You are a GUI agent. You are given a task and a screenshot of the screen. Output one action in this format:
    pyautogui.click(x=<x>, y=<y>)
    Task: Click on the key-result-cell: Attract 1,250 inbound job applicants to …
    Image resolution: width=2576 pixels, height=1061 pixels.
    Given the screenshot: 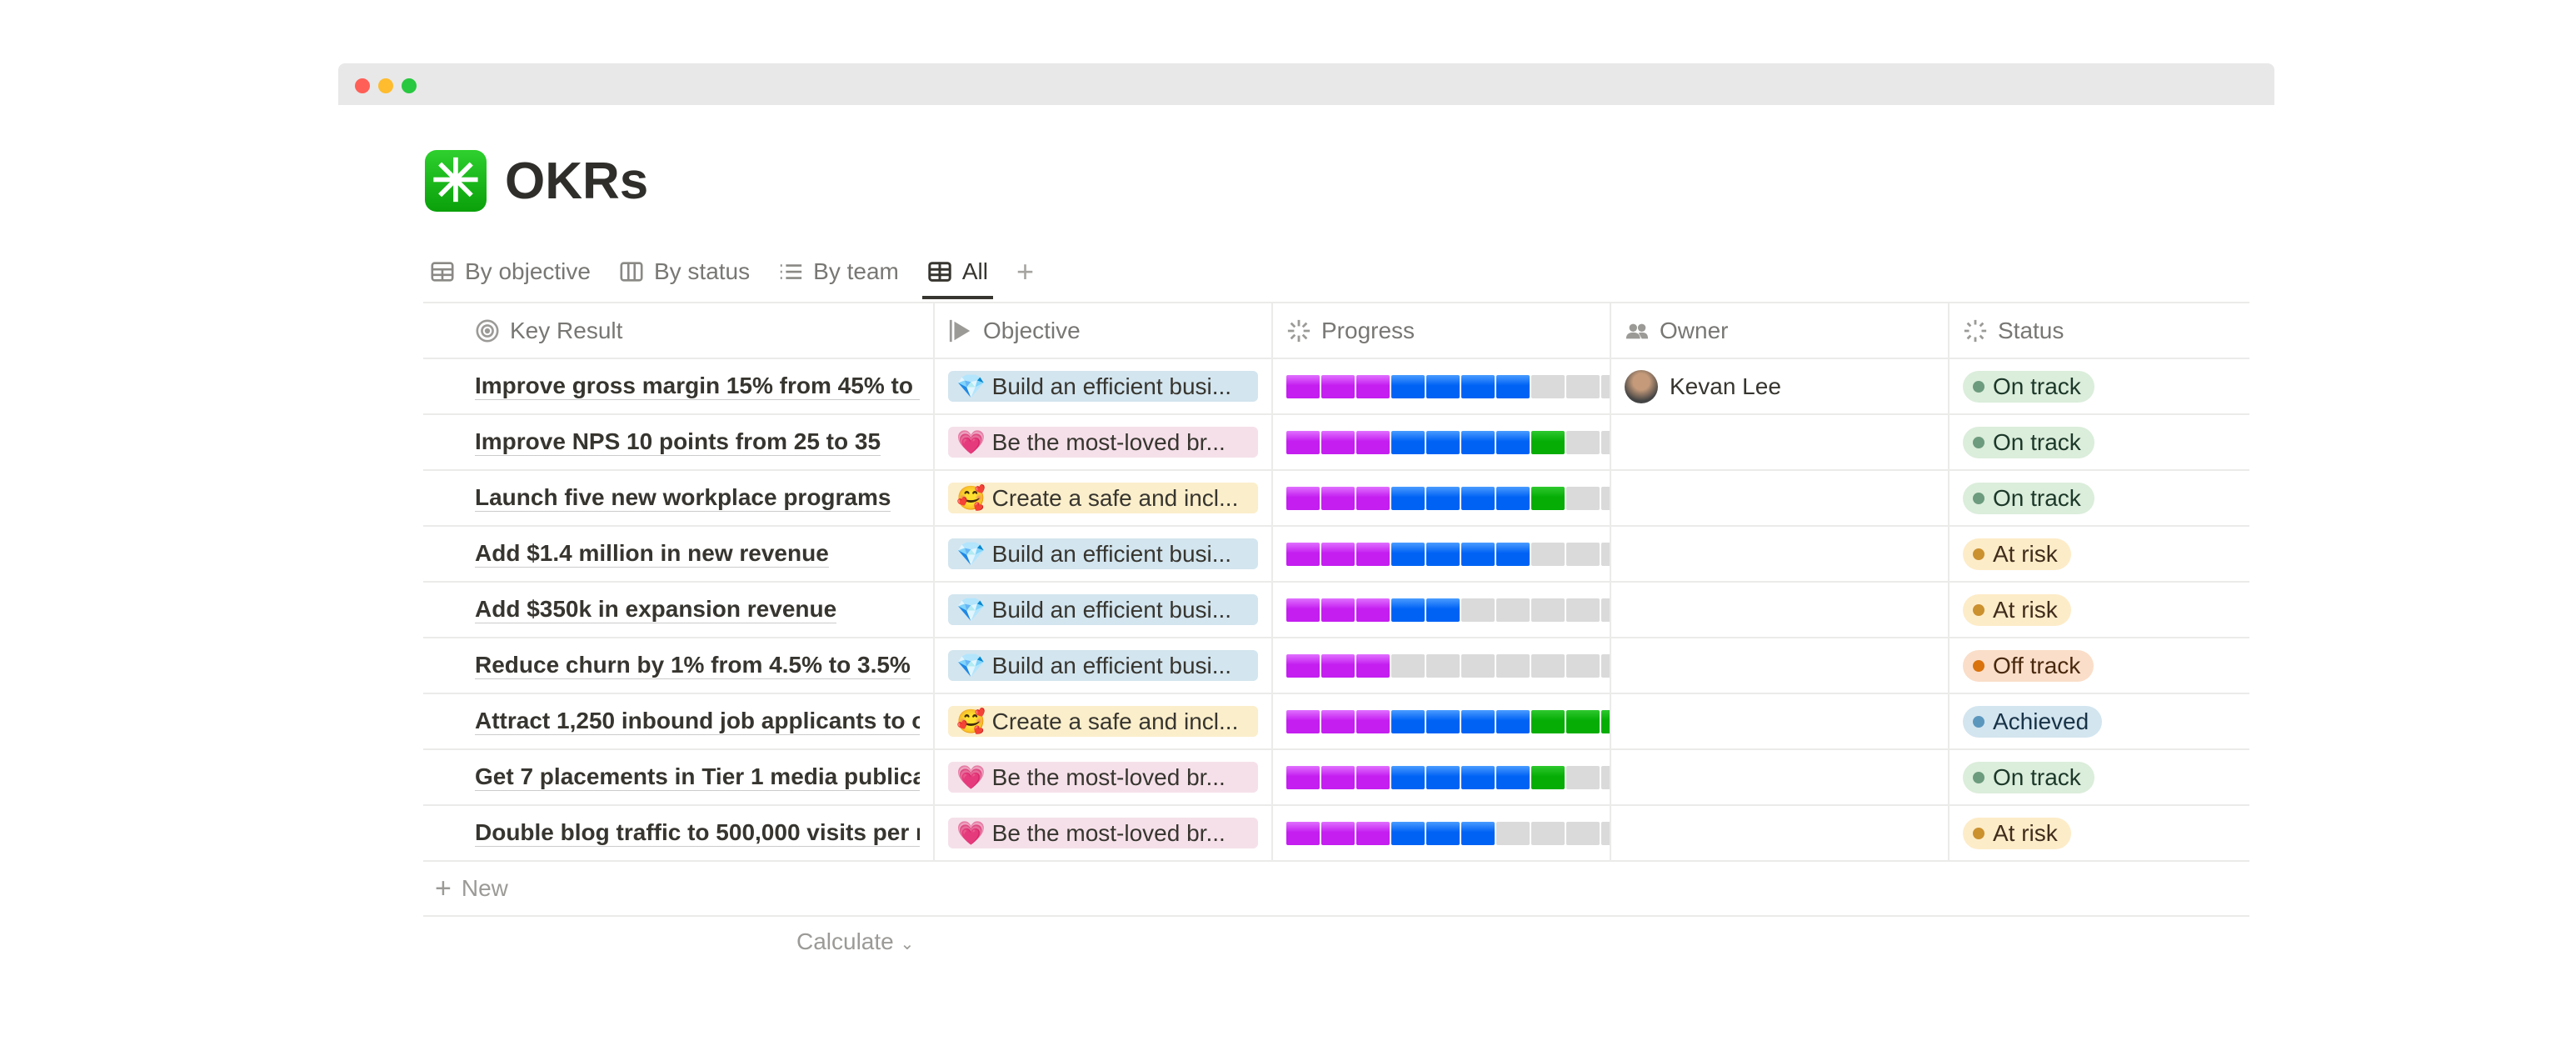 What is the action you would take?
    pyautogui.click(x=679, y=721)
    